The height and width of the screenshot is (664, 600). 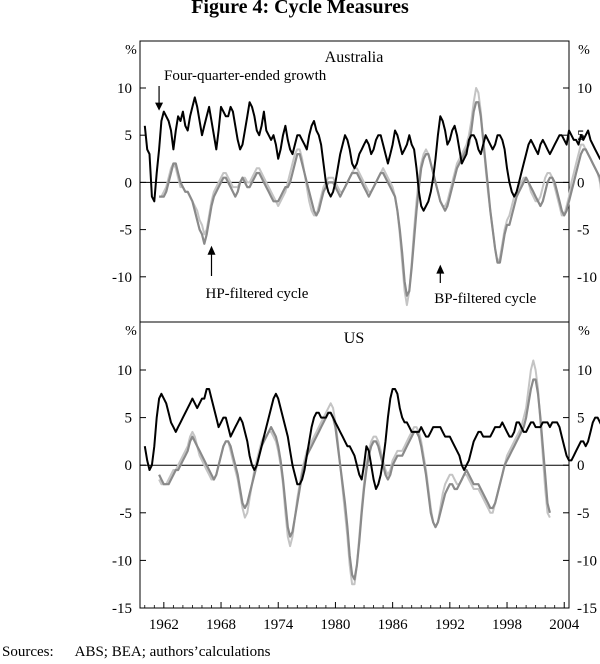 I want to click on x-tick-label: 1986, so click(x=393, y=625).